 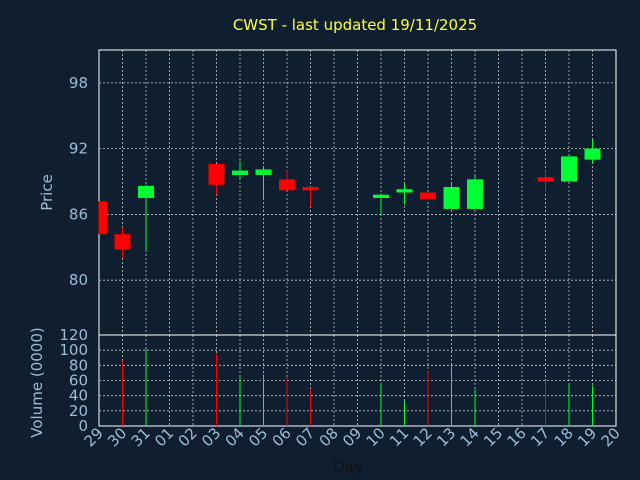 What do you see at coordinates (446, 437) in the screenshot?
I see `x-tick-label: 13` at bounding box center [446, 437].